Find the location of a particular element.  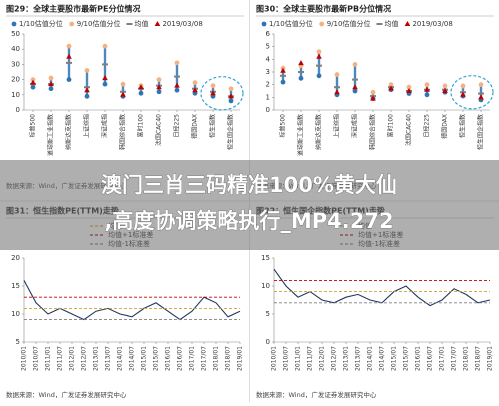

x-tick-label: 深证成指 is located at coordinates (105, 126).